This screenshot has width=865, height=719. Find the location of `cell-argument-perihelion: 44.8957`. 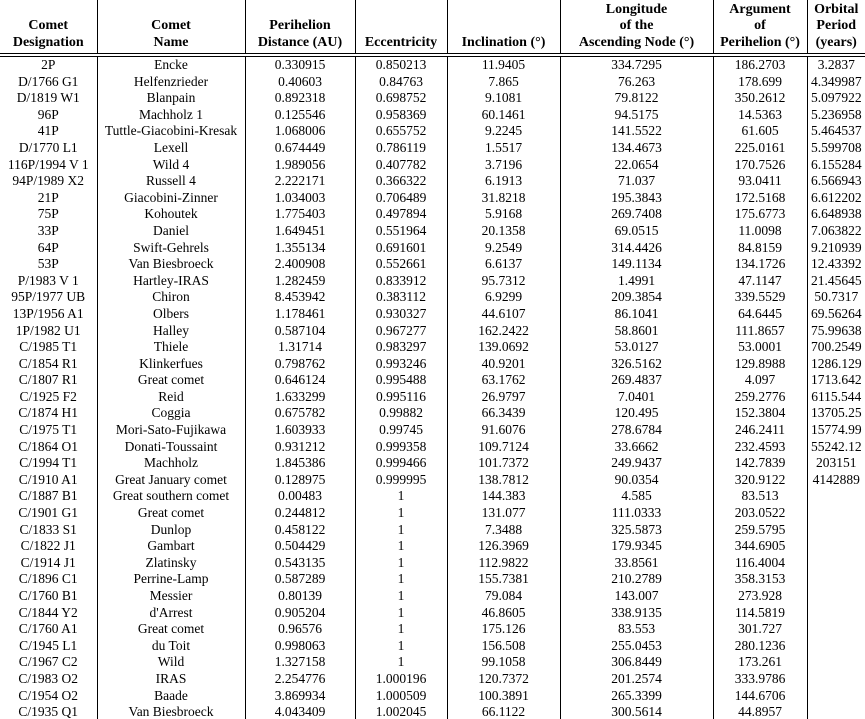

cell-argument-perihelion: 44.8957 is located at coordinates (760, 711).